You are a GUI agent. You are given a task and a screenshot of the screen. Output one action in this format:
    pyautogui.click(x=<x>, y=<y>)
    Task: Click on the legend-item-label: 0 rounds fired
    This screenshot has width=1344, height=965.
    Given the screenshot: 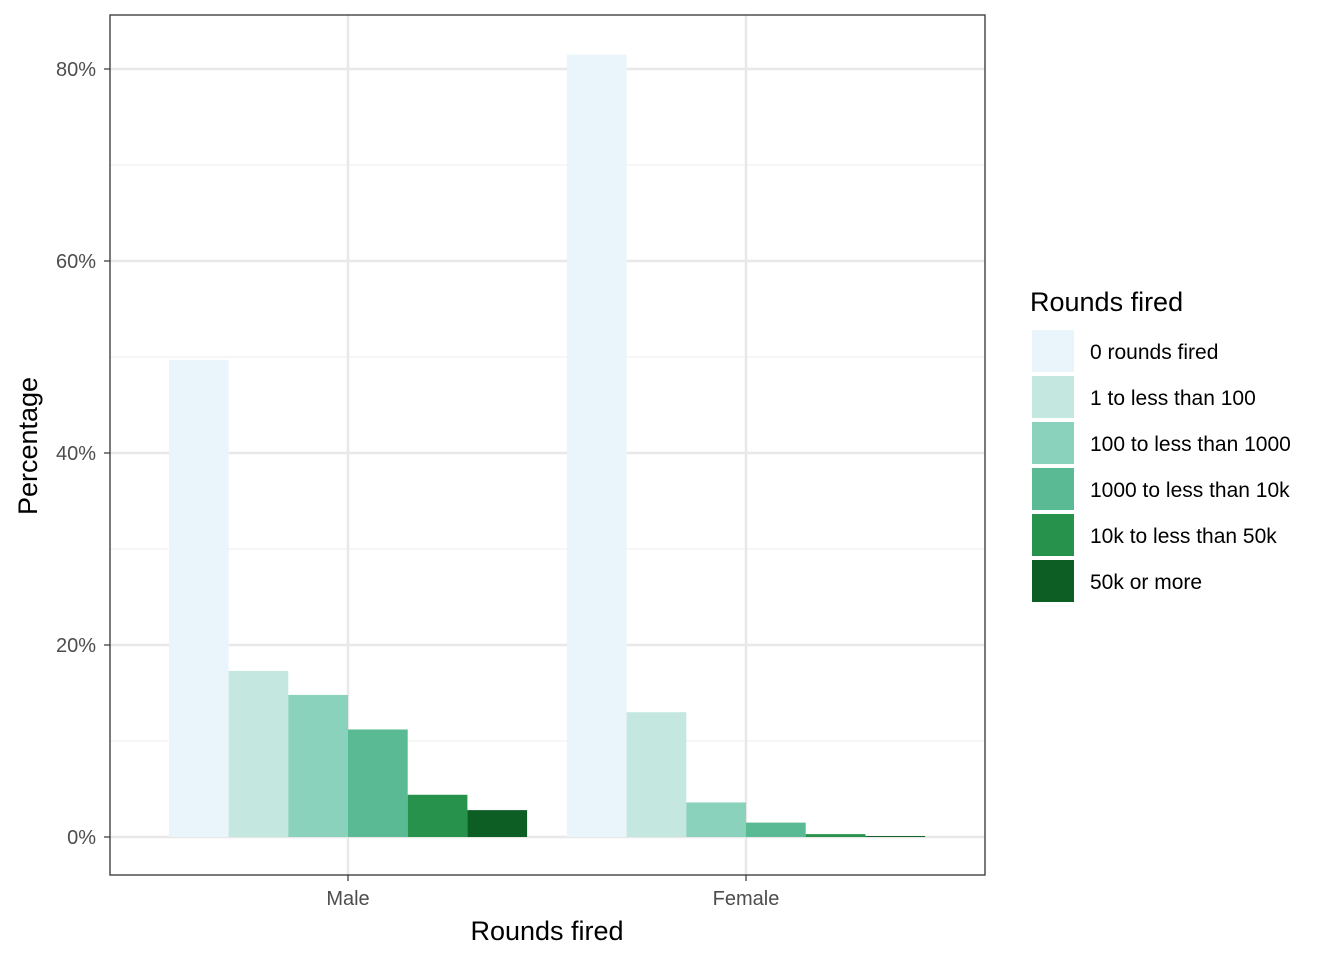 What is the action you would take?
    pyautogui.click(x=1154, y=352)
    